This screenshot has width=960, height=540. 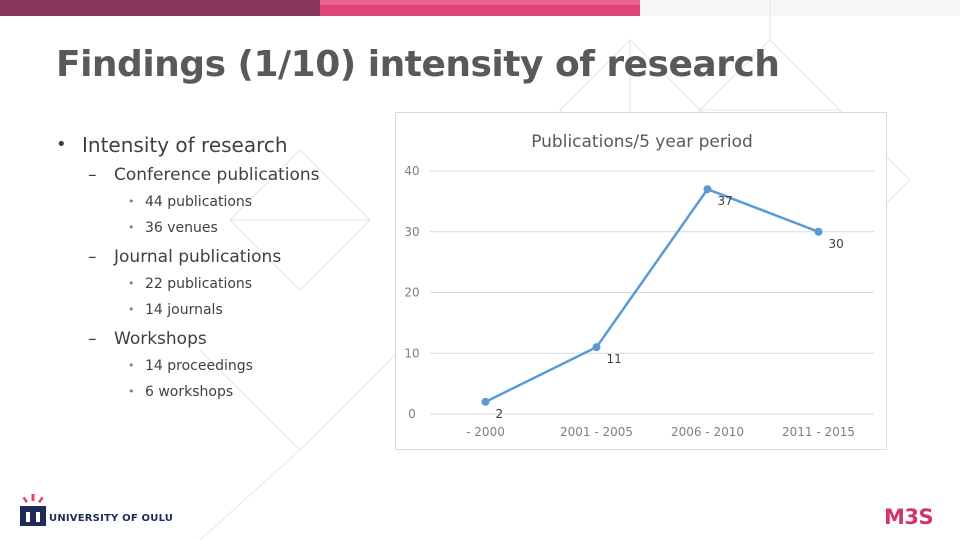 I want to click on m3s-logo: M3S, so click(x=909, y=517).